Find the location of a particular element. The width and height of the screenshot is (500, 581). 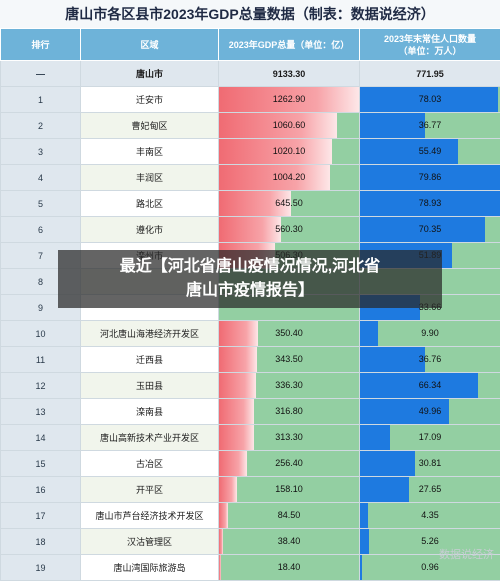

gdp-cell: 336.30 is located at coordinates (289, 386).